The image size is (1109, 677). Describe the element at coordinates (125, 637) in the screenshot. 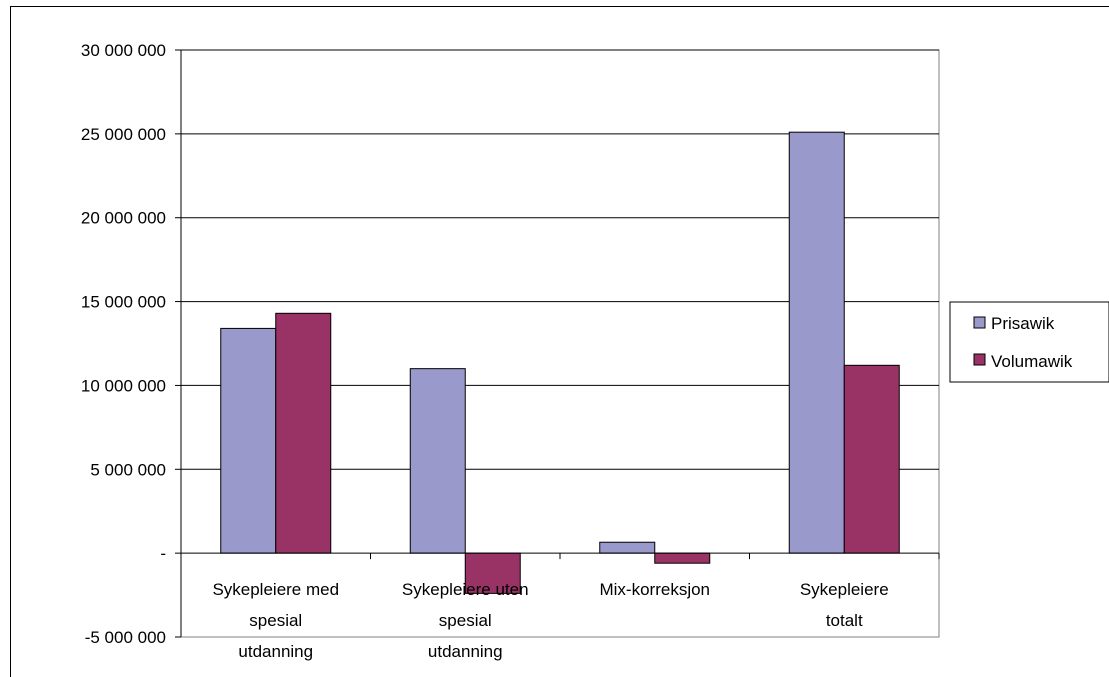

I see `y-tick-label: -5 000 000` at that location.